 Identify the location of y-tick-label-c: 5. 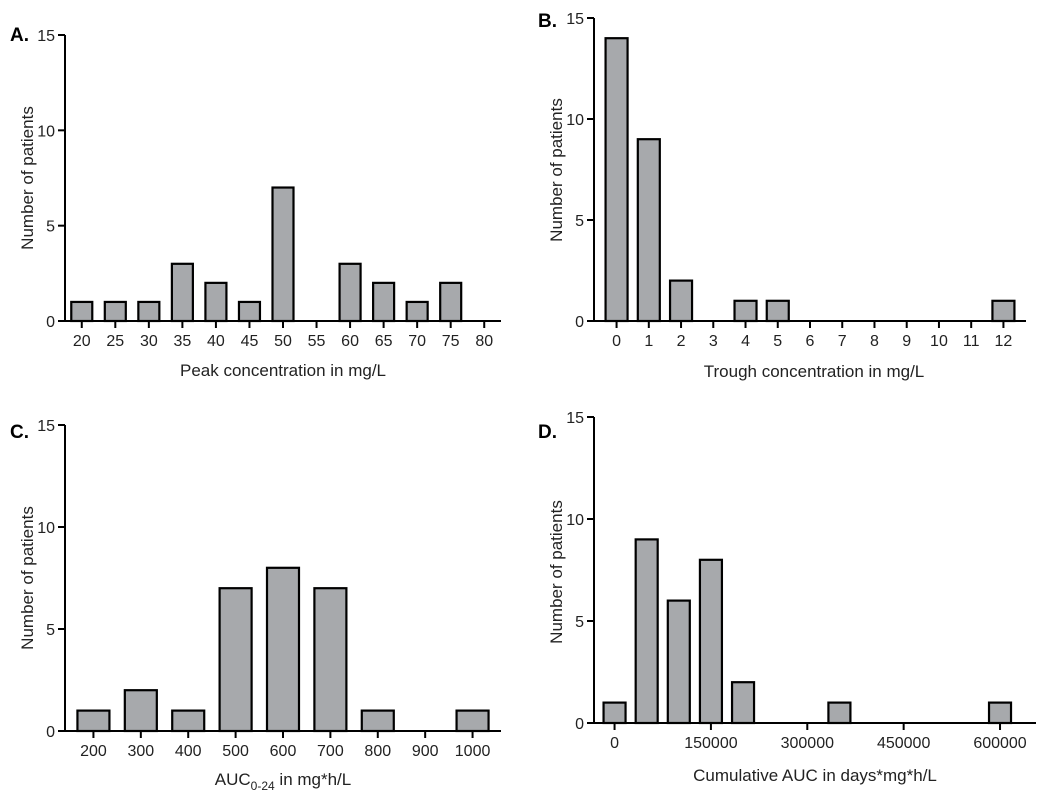
(50, 630).